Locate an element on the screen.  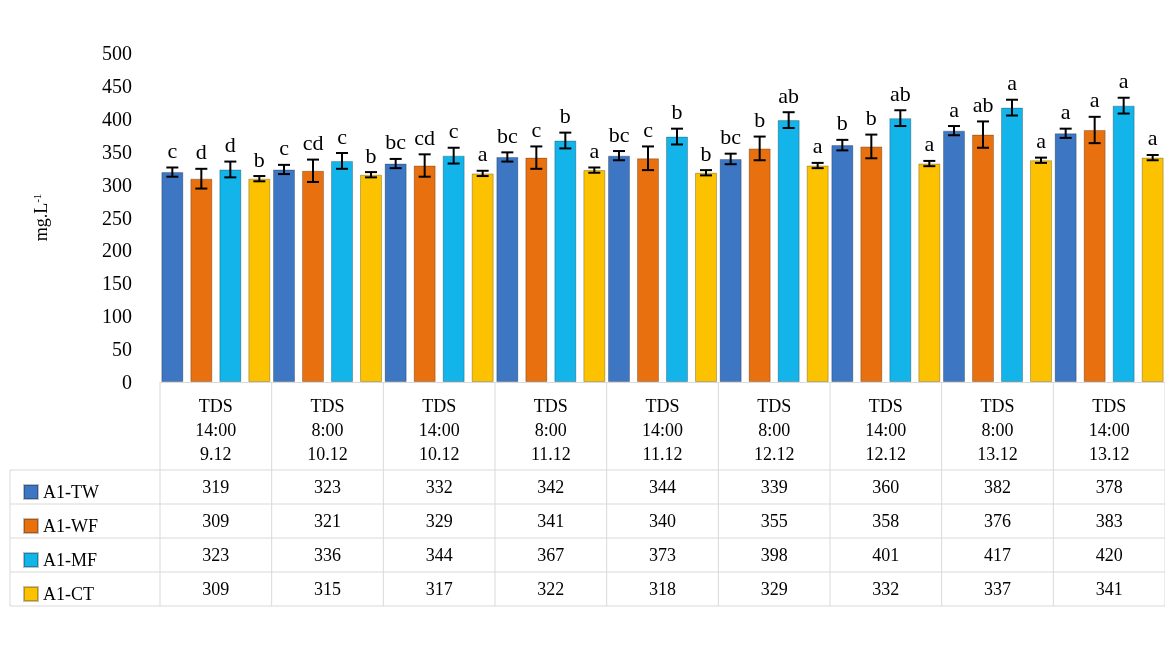
data-label: 360 is located at coordinates (886, 487).